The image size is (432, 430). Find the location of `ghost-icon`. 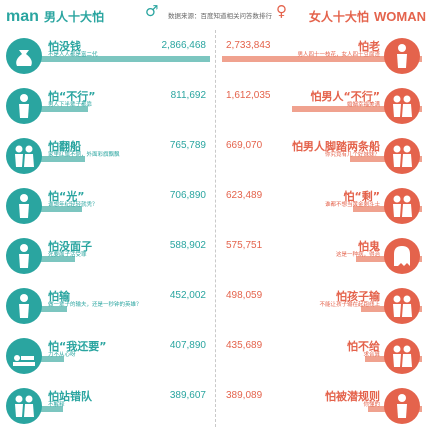

ghost-icon is located at coordinates (402, 256).